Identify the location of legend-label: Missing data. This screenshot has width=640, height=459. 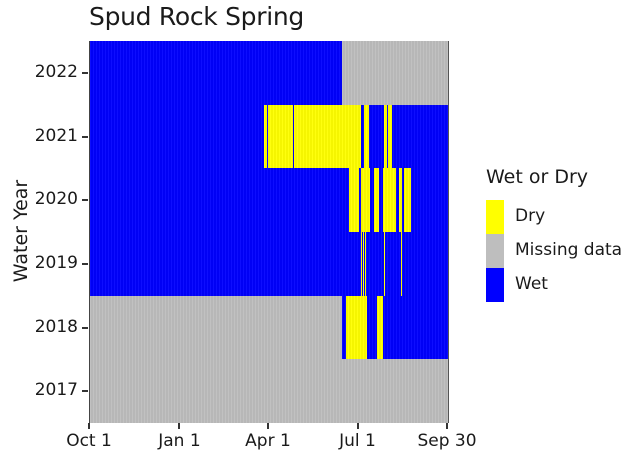
(569, 250).